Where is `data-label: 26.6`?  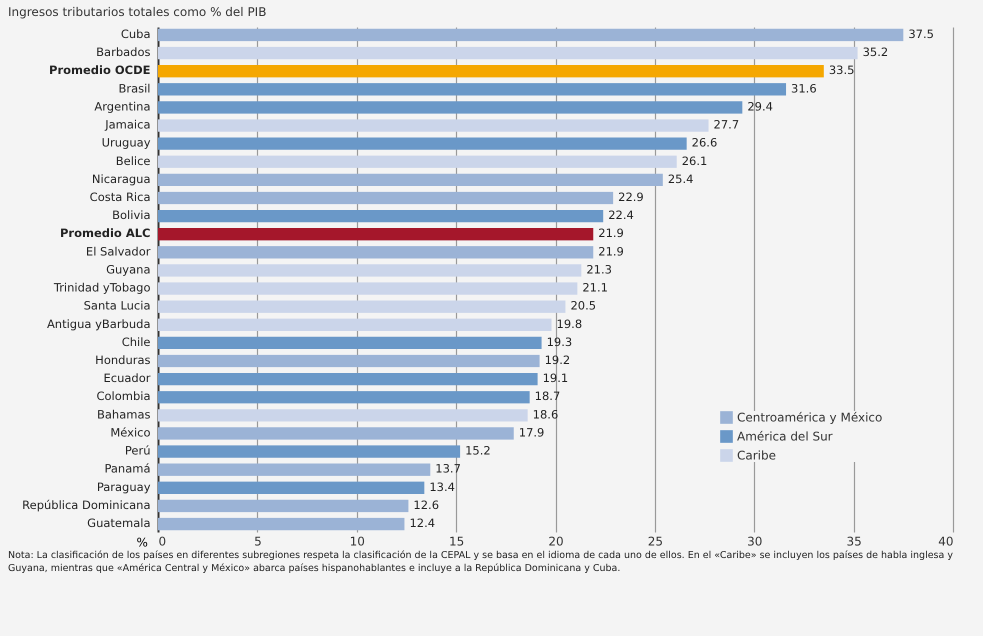 data-label: 26.6 is located at coordinates (705, 143).